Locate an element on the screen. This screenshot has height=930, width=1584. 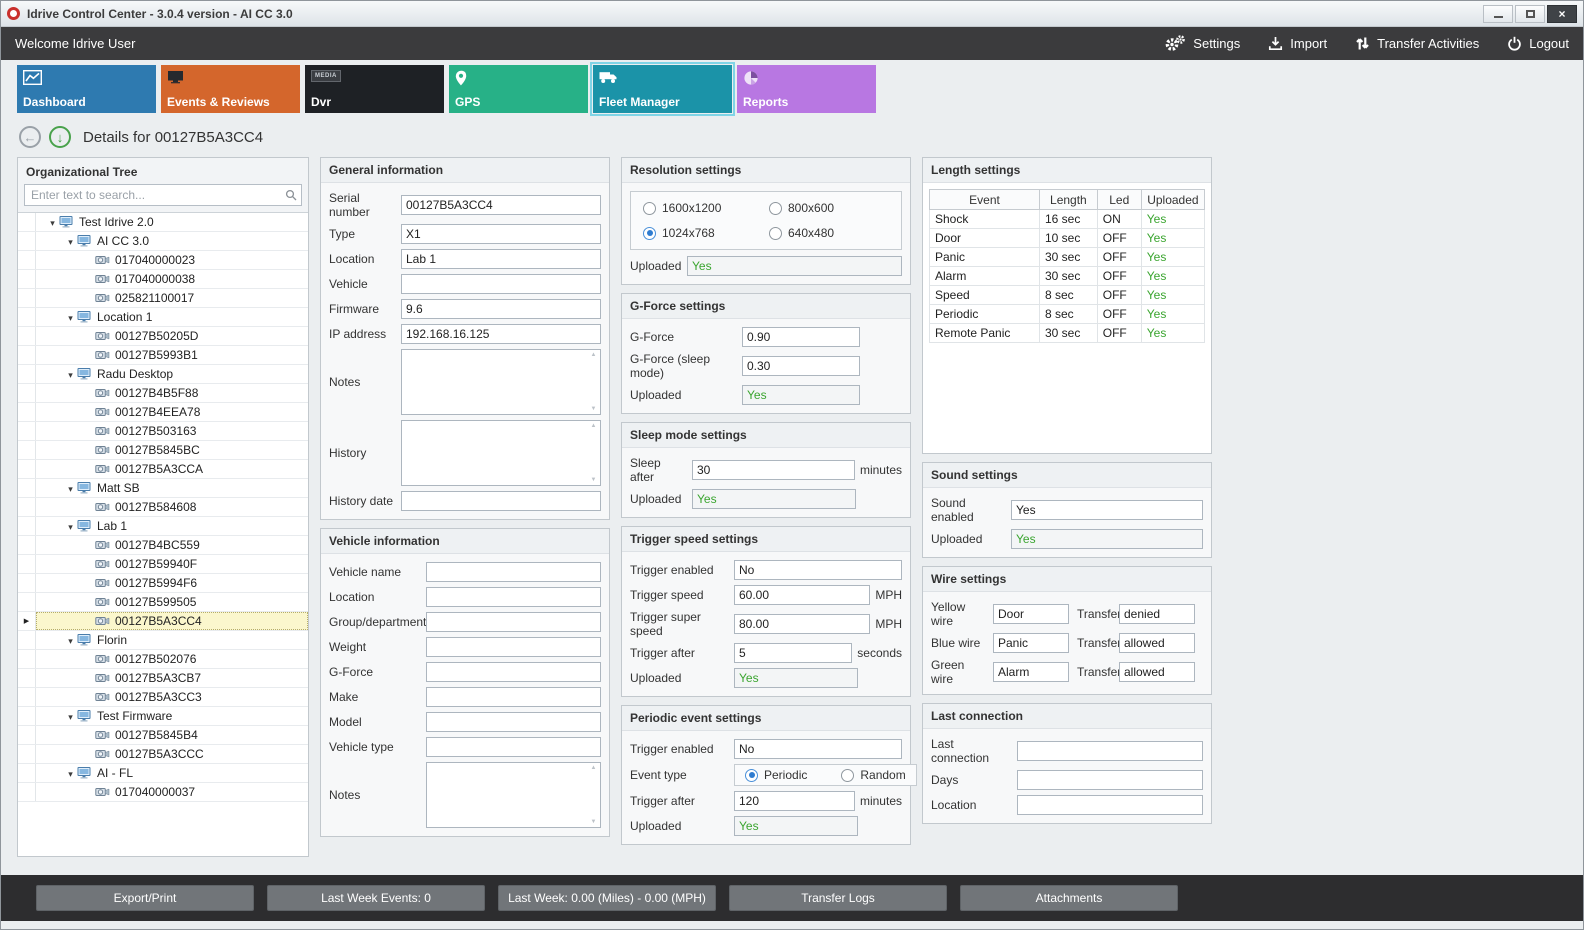
history-date-input is located at coordinates (501, 501).